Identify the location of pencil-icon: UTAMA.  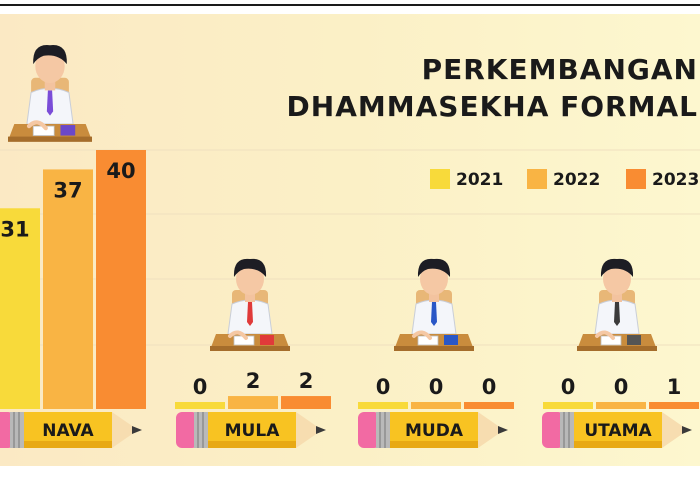
(617, 430).